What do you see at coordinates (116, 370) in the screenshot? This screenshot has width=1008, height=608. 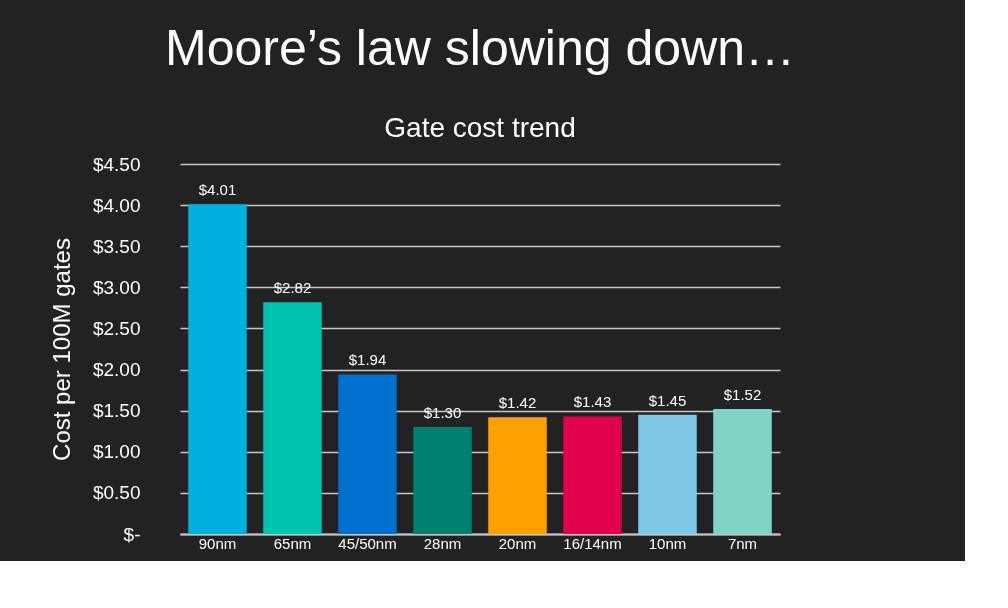 I see `y-tick-label: $2.00` at bounding box center [116, 370].